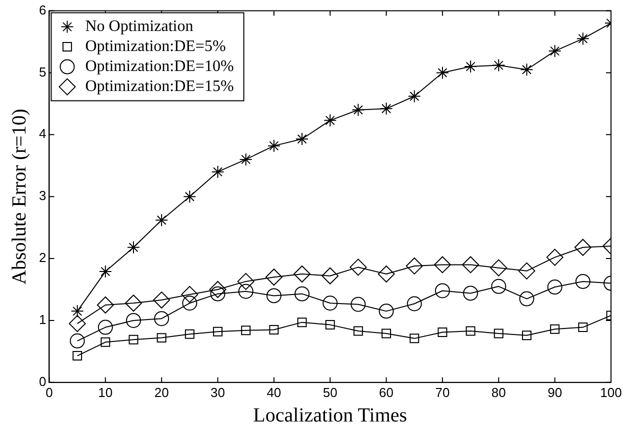  Describe the element at coordinates (42, 196) in the screenshot. I see `y-tick-label: 3` at that location.